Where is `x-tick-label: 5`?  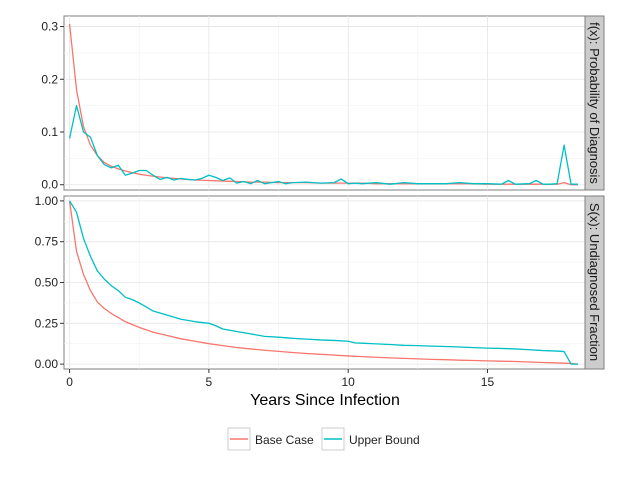 x-tick-label: 5 is located at coordinates (209, 382).